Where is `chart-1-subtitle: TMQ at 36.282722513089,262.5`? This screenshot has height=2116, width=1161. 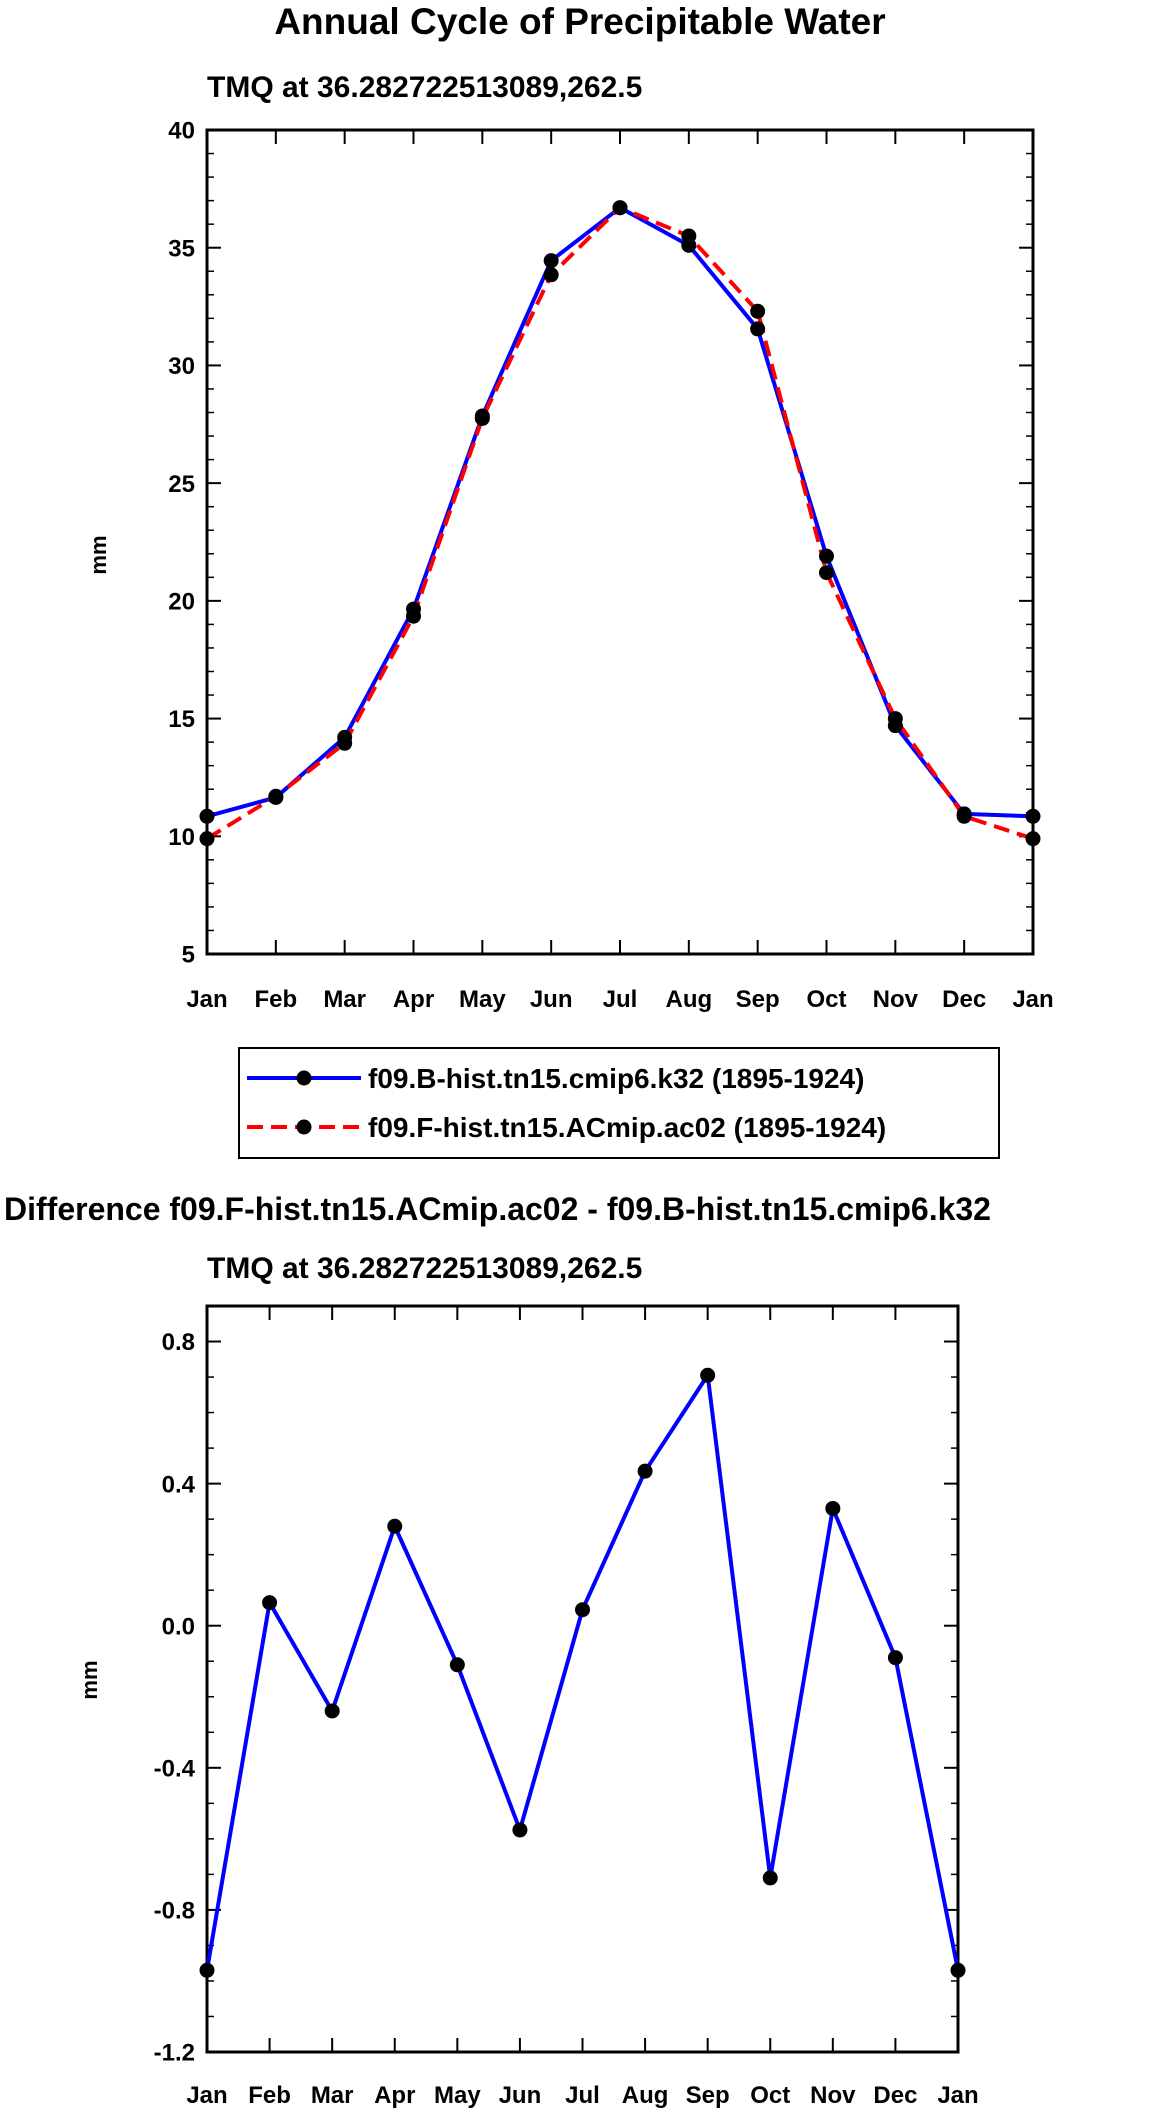
chart-1-subtitle: TMQ at 36.282722513089,262.5 is located at coordinates (424, 87).